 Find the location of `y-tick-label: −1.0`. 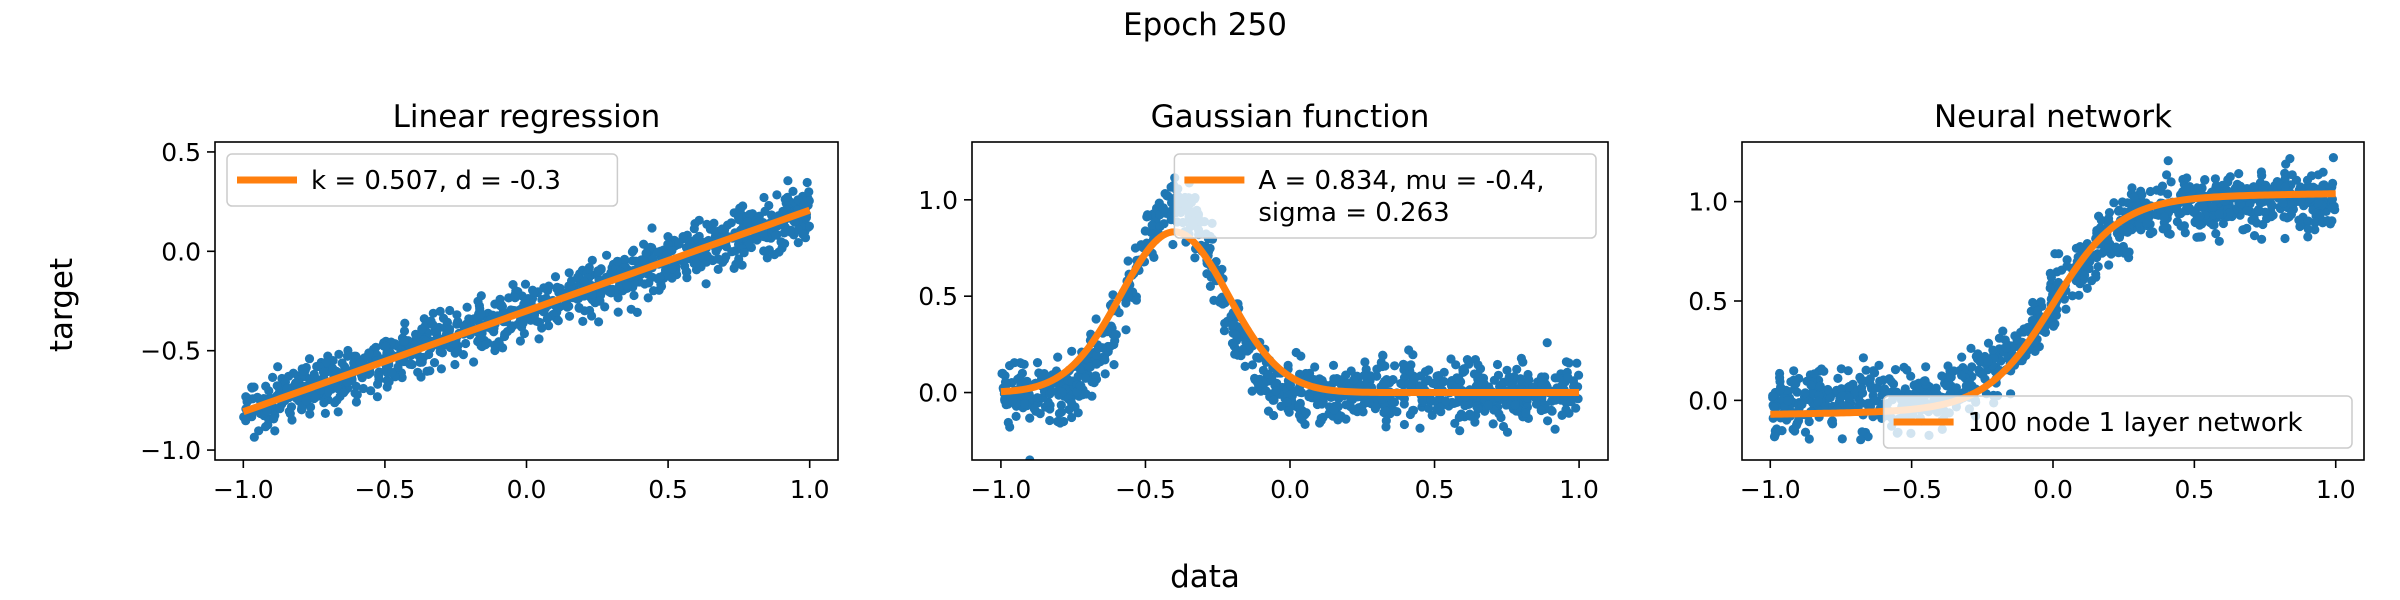

y-tick-label: −1.0 is located at coordinates (170, 450).